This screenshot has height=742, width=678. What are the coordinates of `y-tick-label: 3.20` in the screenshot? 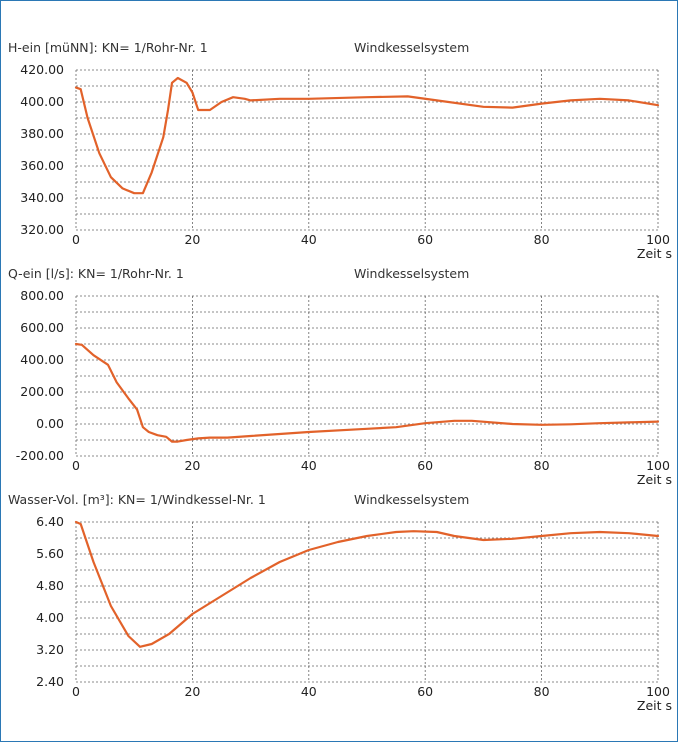 It's located at (50, 649).